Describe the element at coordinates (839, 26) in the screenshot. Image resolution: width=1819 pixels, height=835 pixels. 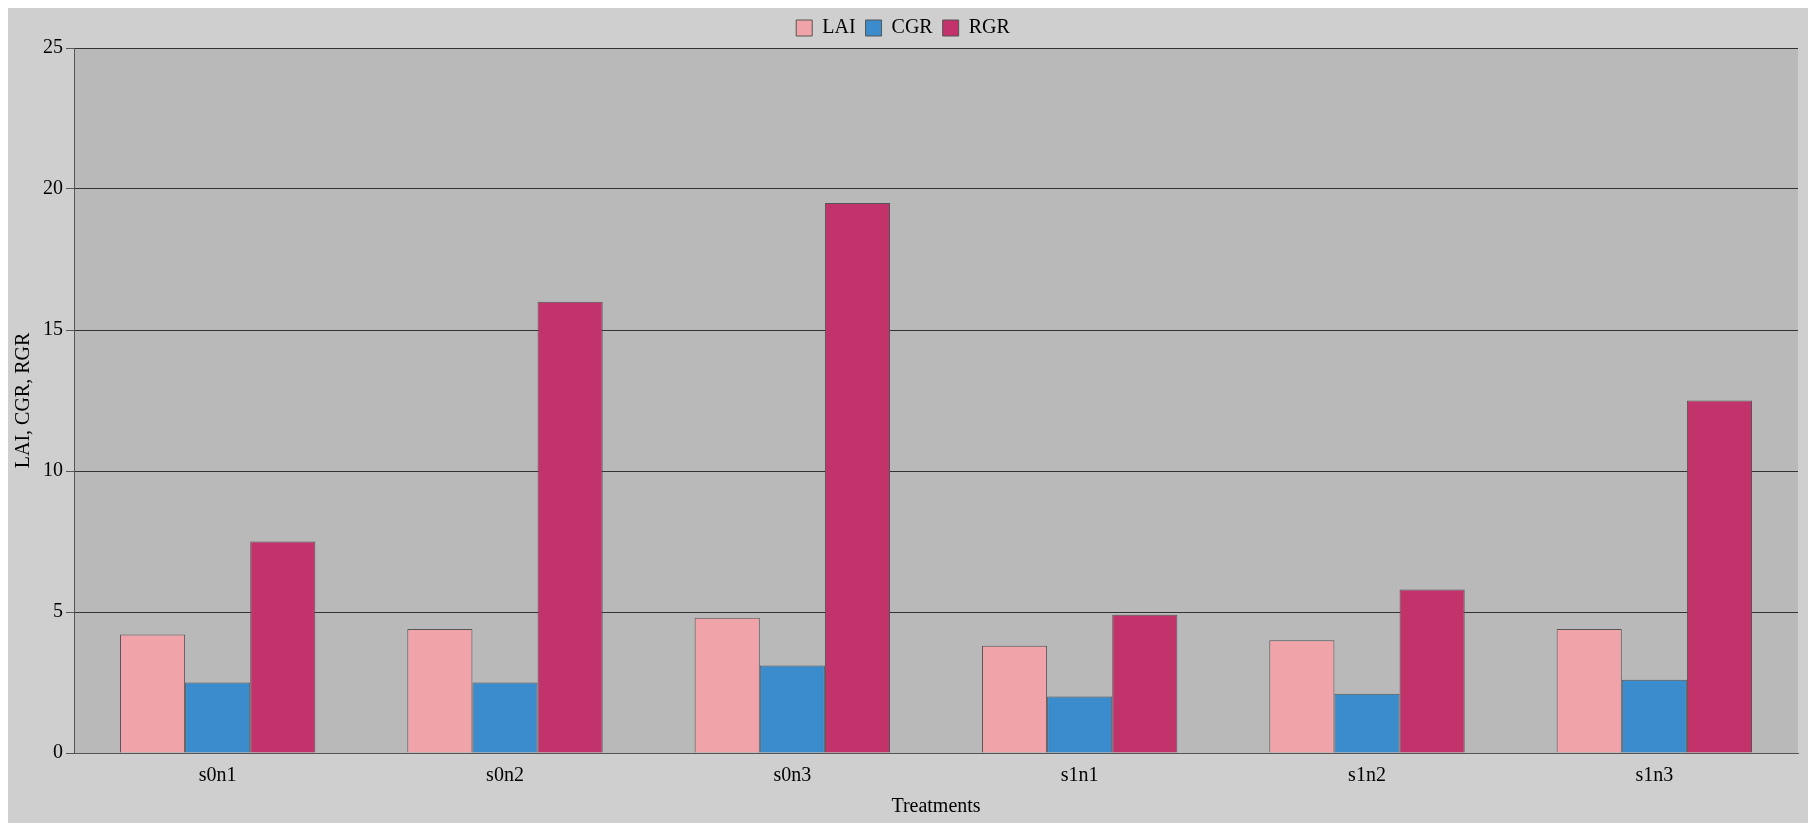
I see `legend-label: LAI` at that location.